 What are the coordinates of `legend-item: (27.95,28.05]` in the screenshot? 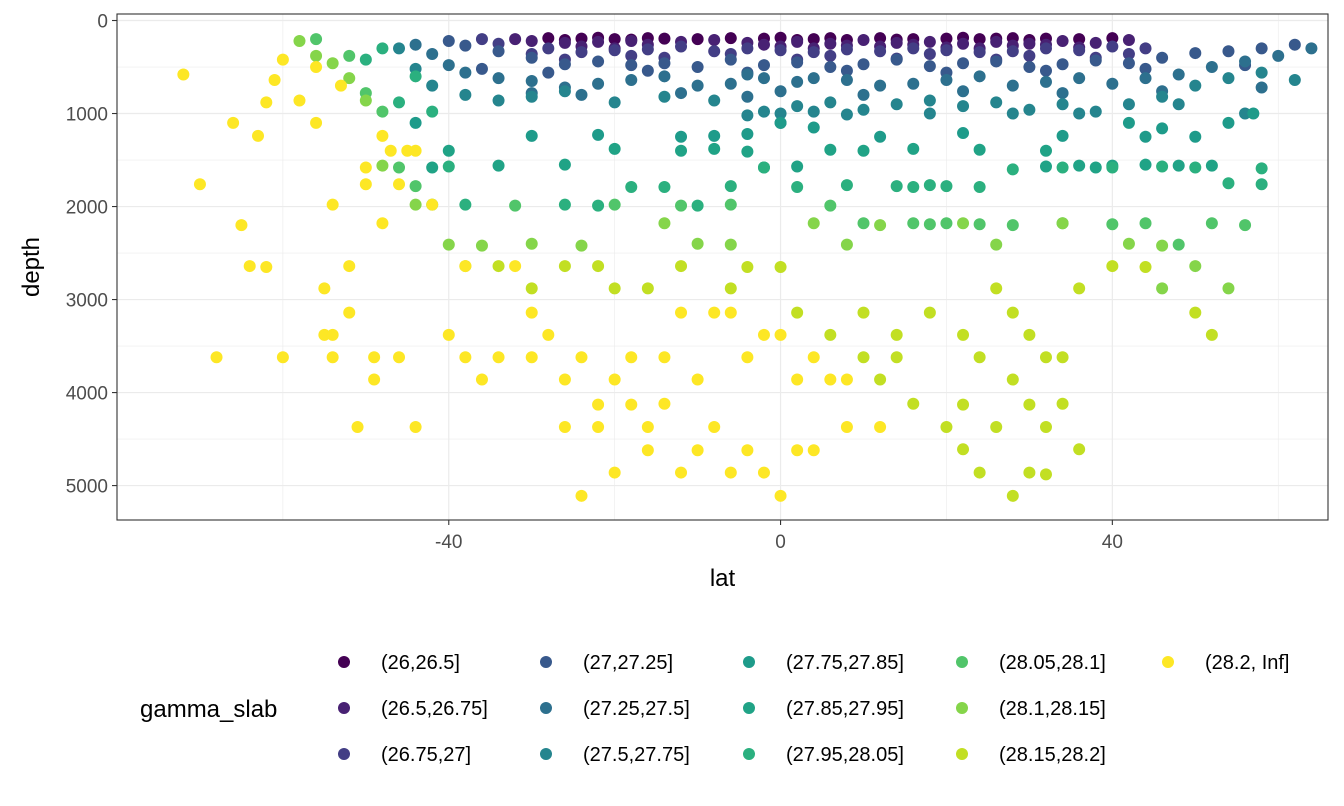 It's located at (823, 755).